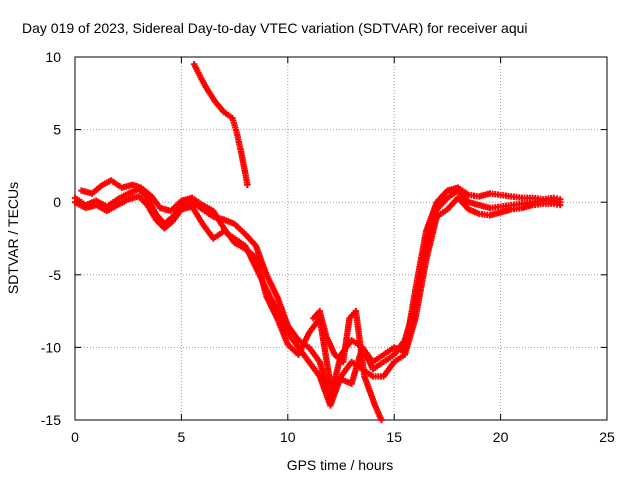 This screenshot has height=480, width=640. Describe the element at coordinates (340, 465) in the screenshot. I see `x-axis-label: GPS time / hours` at that location.